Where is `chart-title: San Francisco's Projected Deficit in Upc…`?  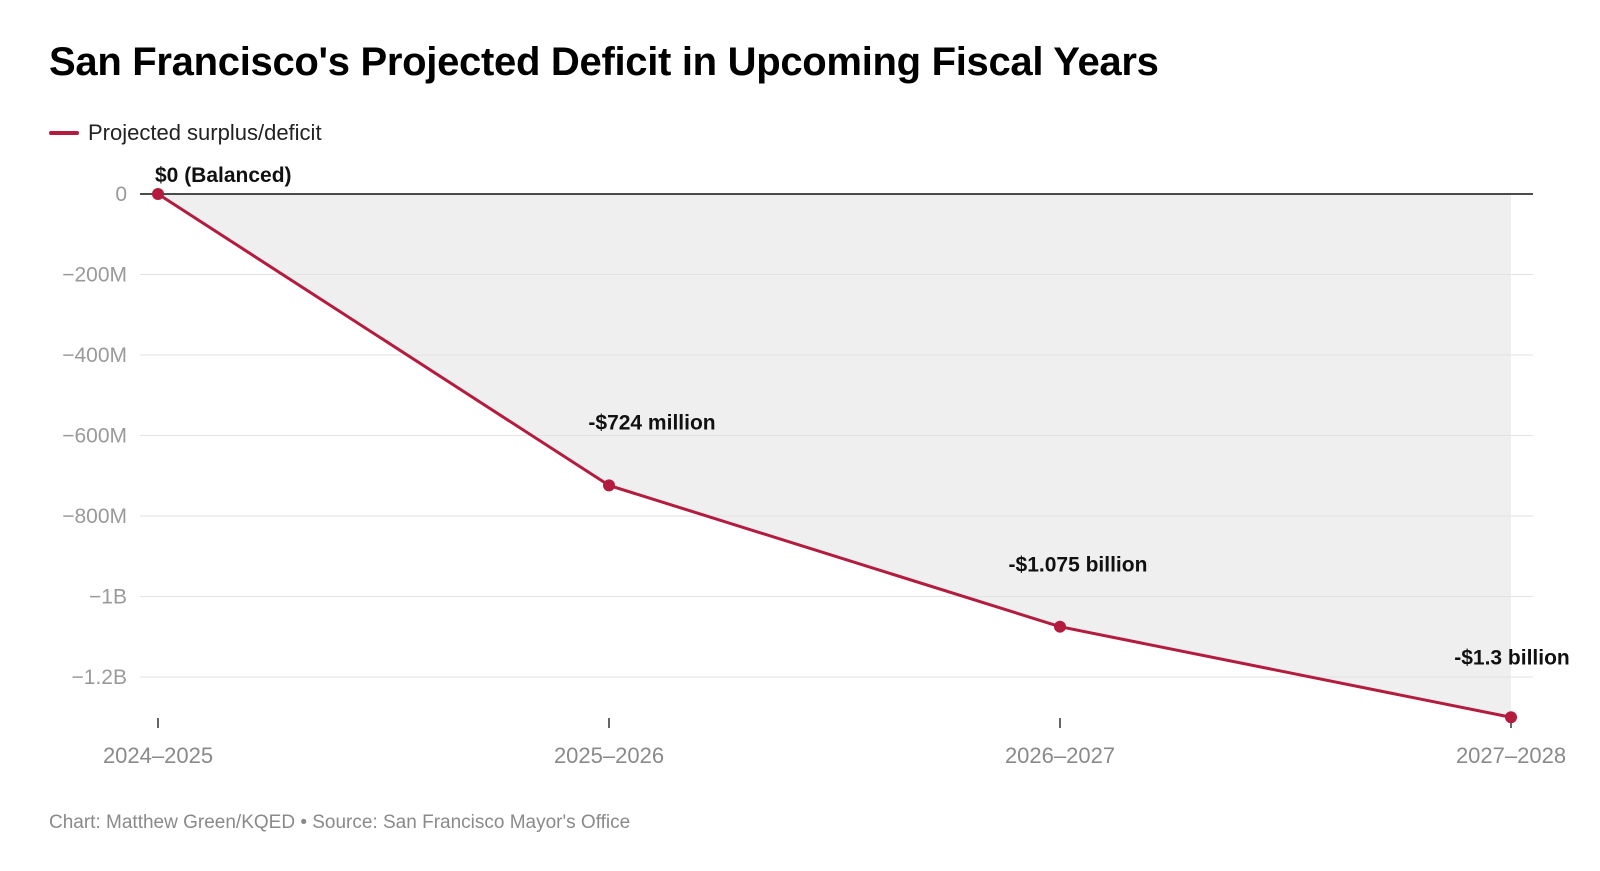 chart-title: San Francisco's Projected Deficit in Upc… is located at coordinates (604, 62).